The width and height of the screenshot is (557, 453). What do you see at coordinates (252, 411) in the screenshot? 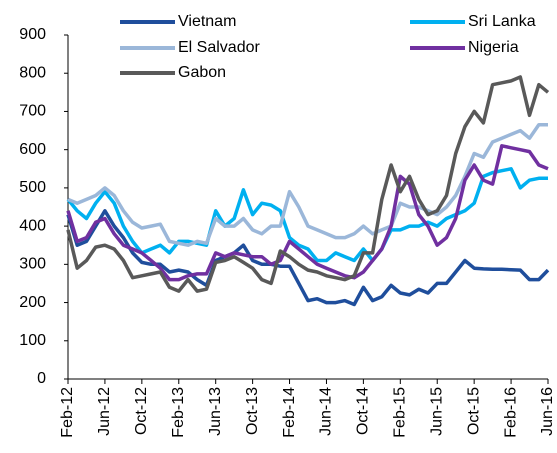
I see `x-tick-label: Oct-13` at bounding box center [252, 411].